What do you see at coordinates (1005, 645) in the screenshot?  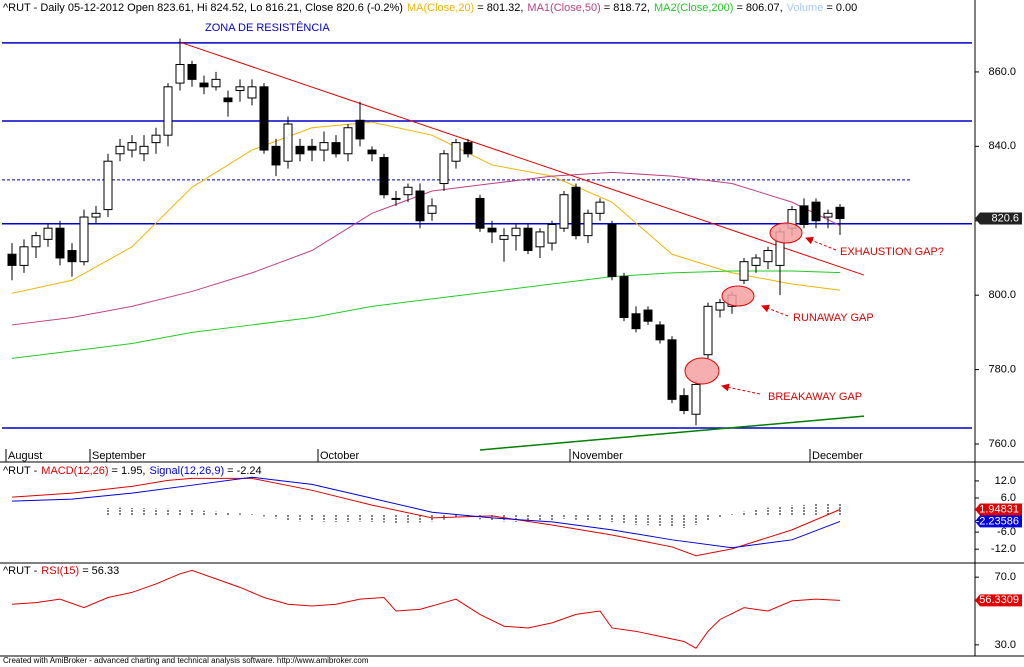 I see `y-tick-label: 30.0` at bounding box center [1005, 645].